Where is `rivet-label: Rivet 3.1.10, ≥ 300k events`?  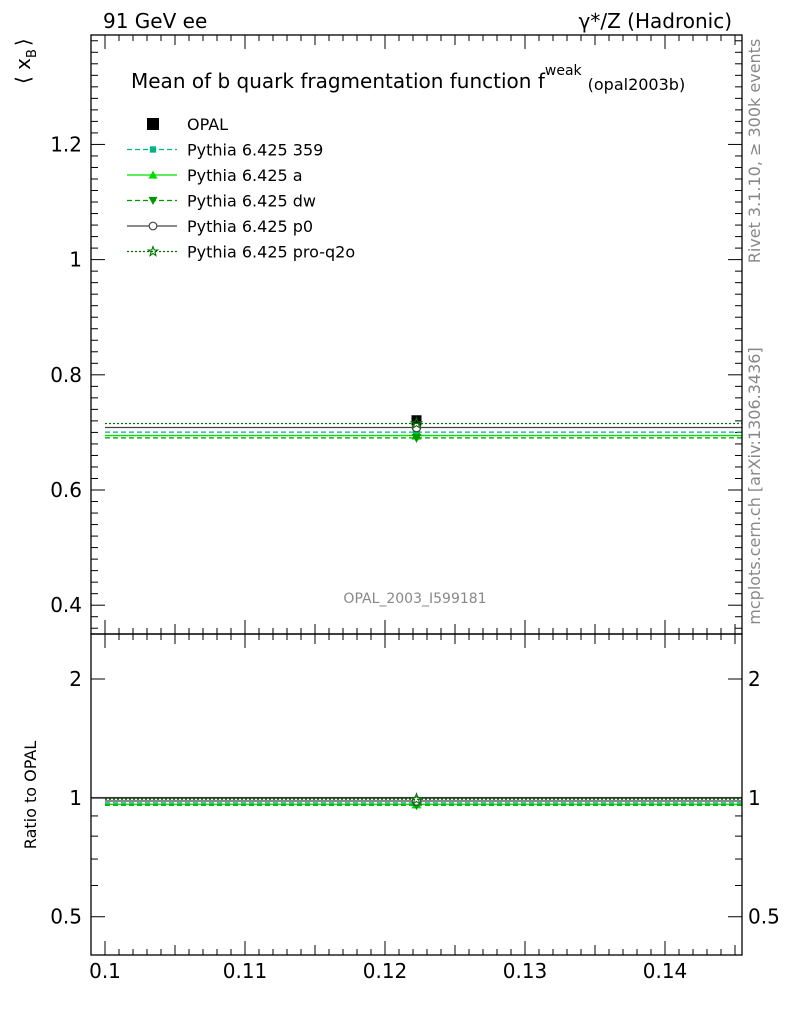
rivet-label: Rivet 3.1.10, ≥ 300k events is located at coordinates (754, 151).